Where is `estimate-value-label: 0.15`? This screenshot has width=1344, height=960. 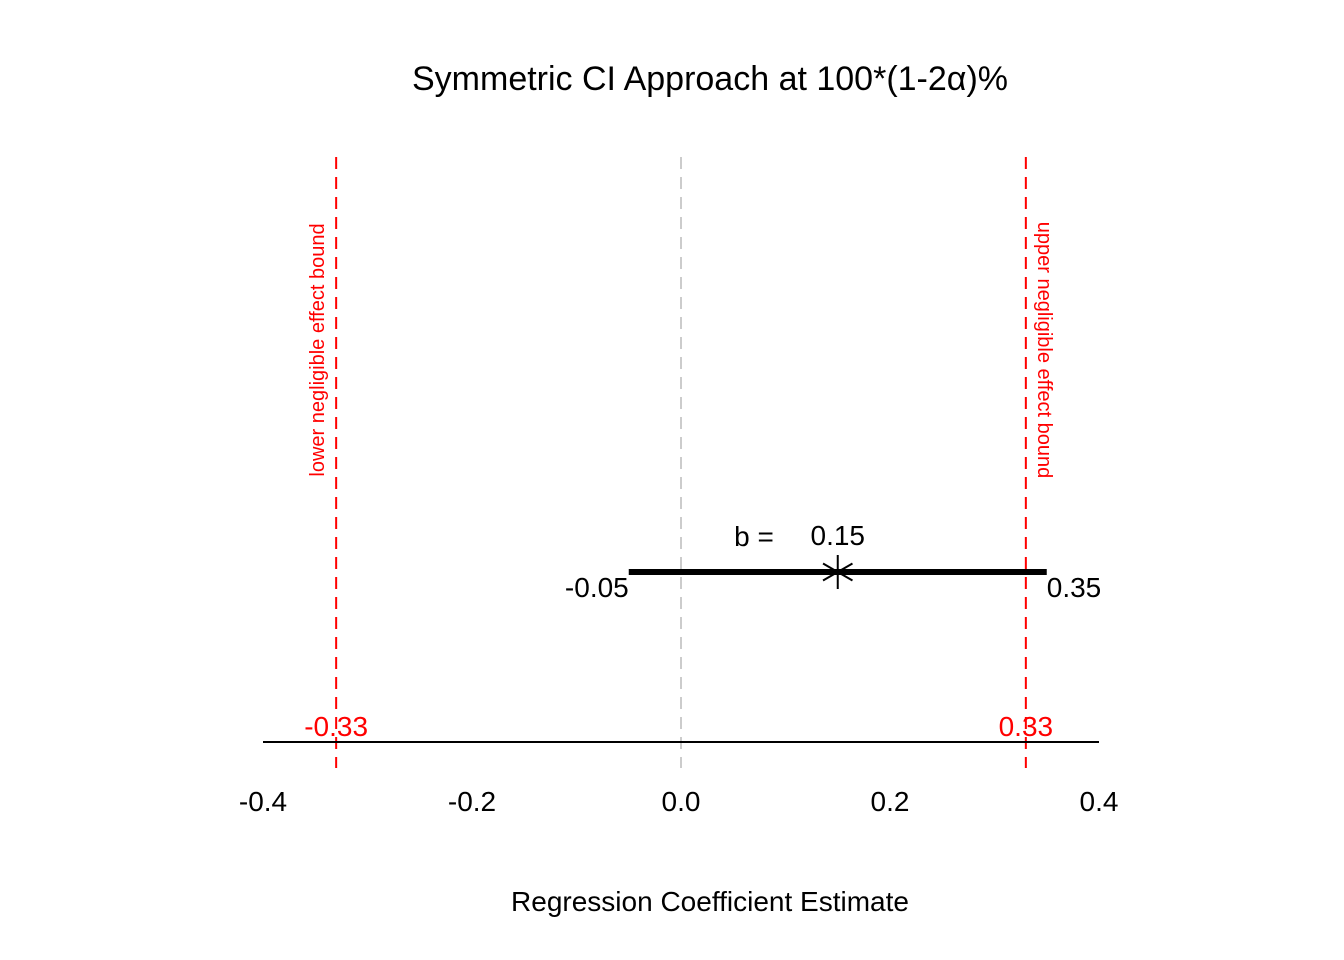
estimate-value-label: 0.15 is located at coordinates (838, 535).